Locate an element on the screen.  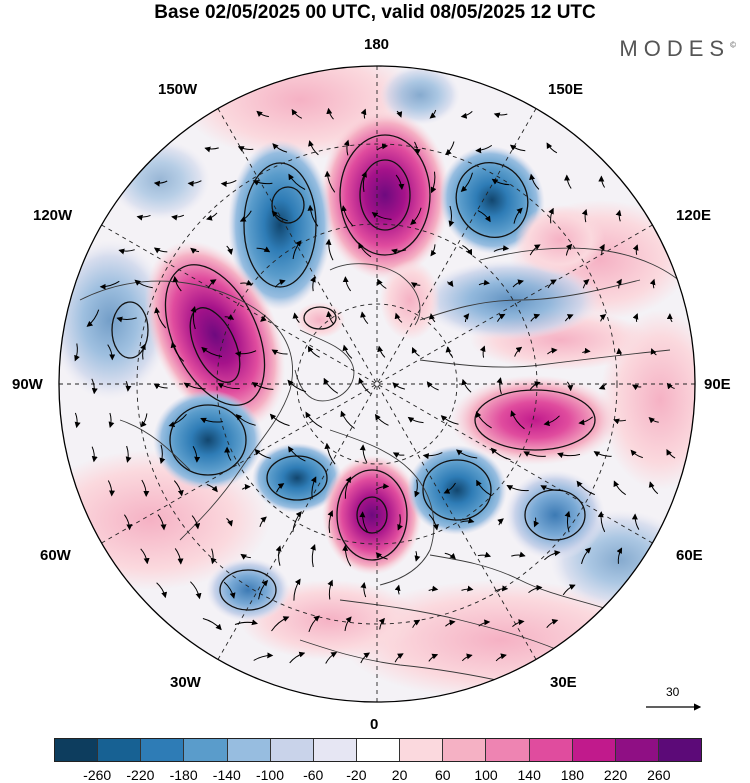
colorbar-tick-label: 140 is located at coordinates (529, 775).